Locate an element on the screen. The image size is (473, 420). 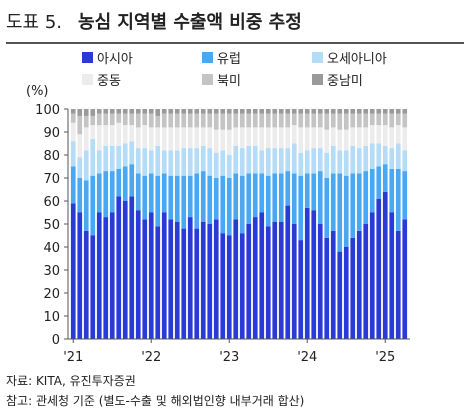
y-tick-label-0: 0 is located at coordinates (56, 340).